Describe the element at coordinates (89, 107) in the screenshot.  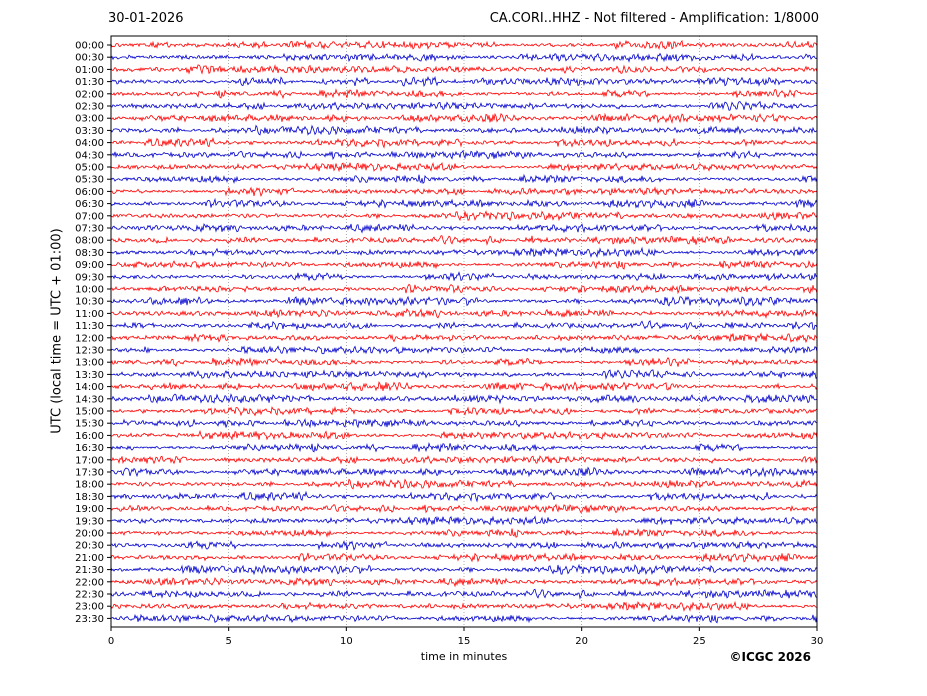
I see `y-tick-label: 02:30` at that location.